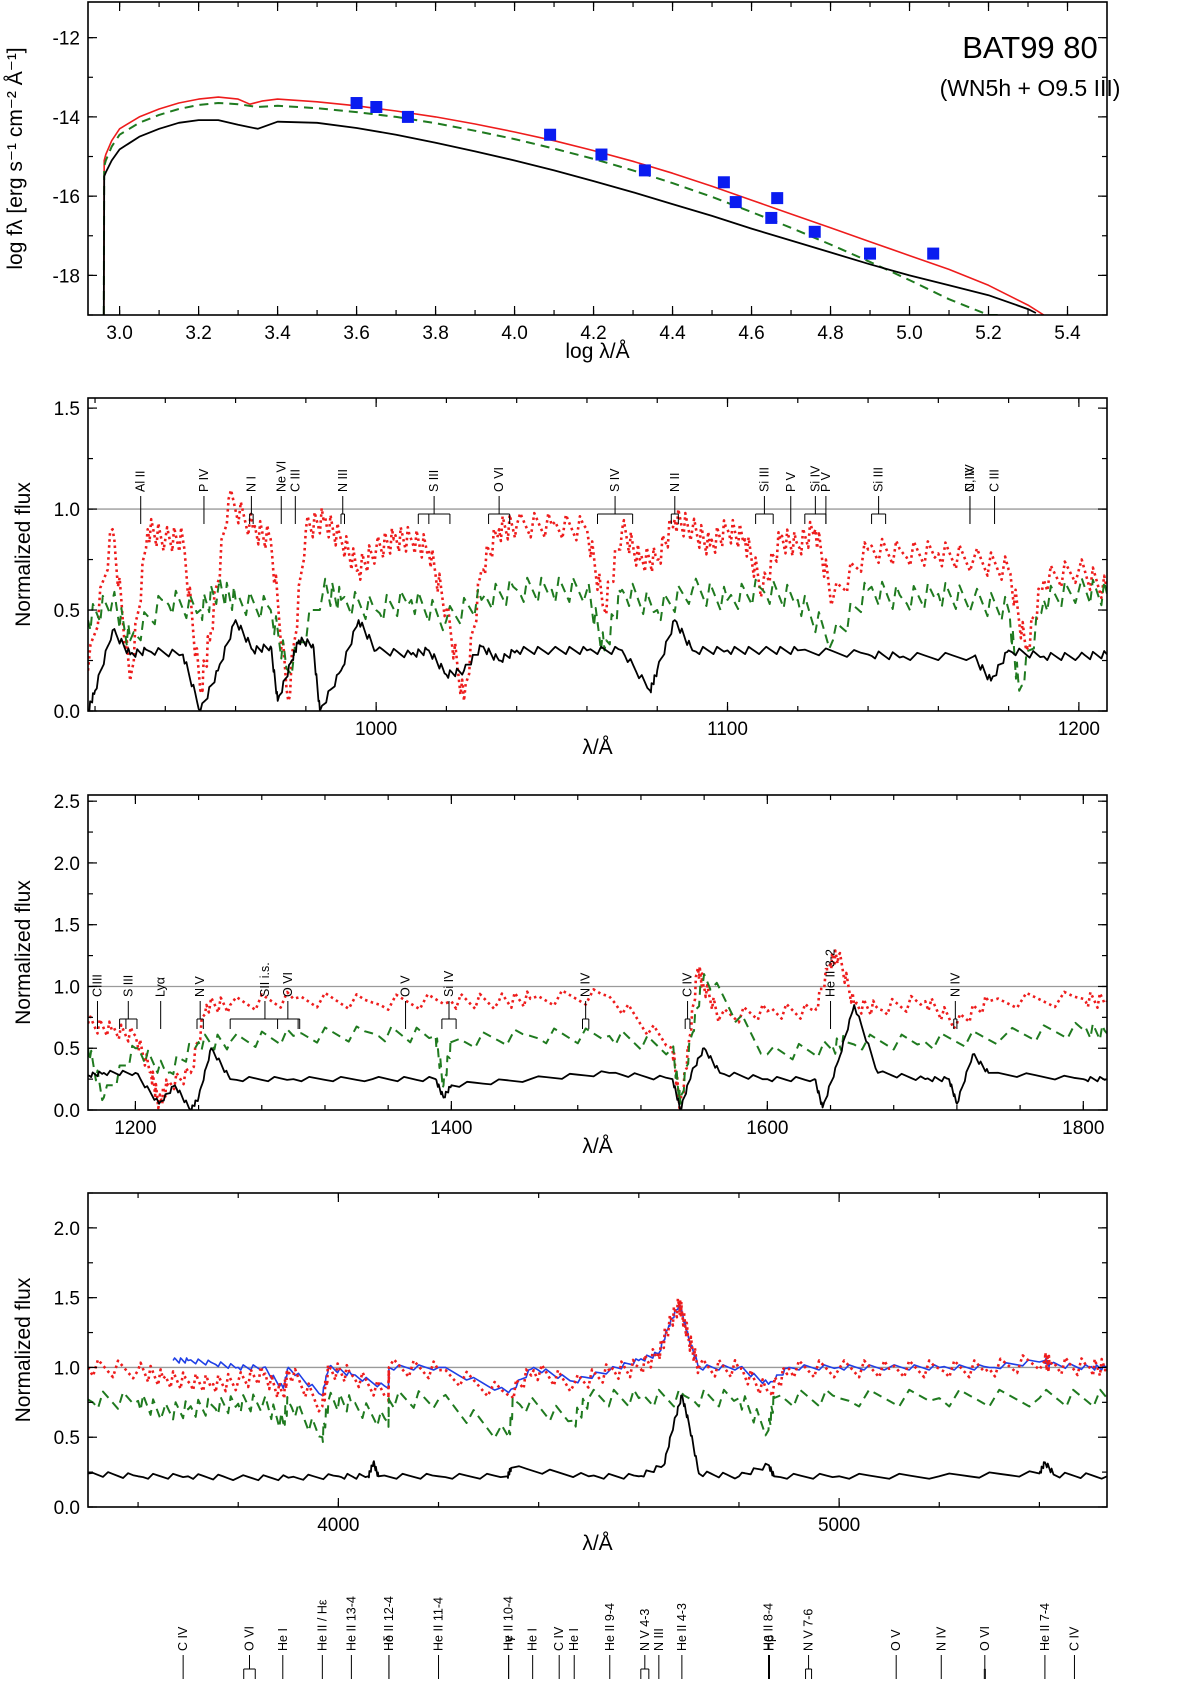  Describe the element at coordinates (135, 1128) in the screenshot. I see `x-tick-label: 1200` at that location.